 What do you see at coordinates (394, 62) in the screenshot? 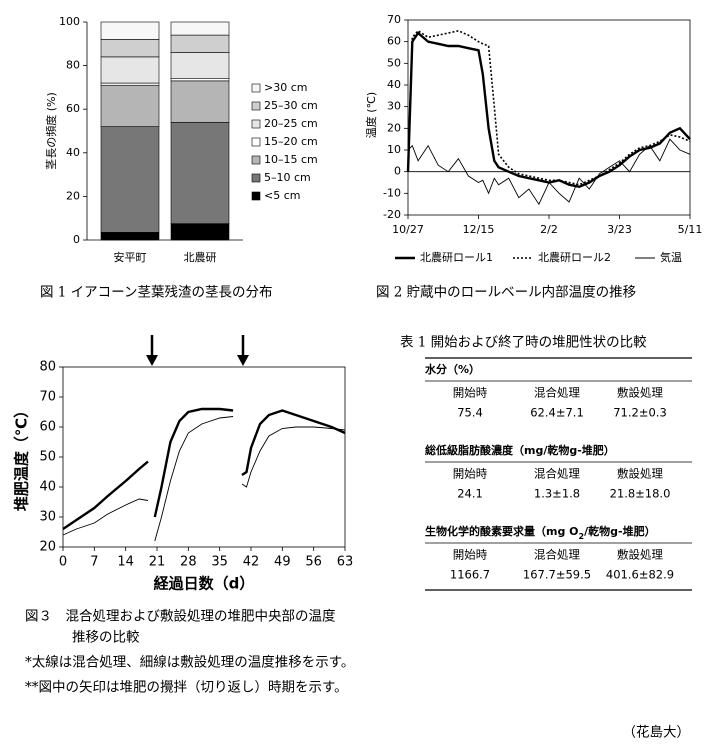
I see `y-tick-label: 50` at bounding box center [394, 62].